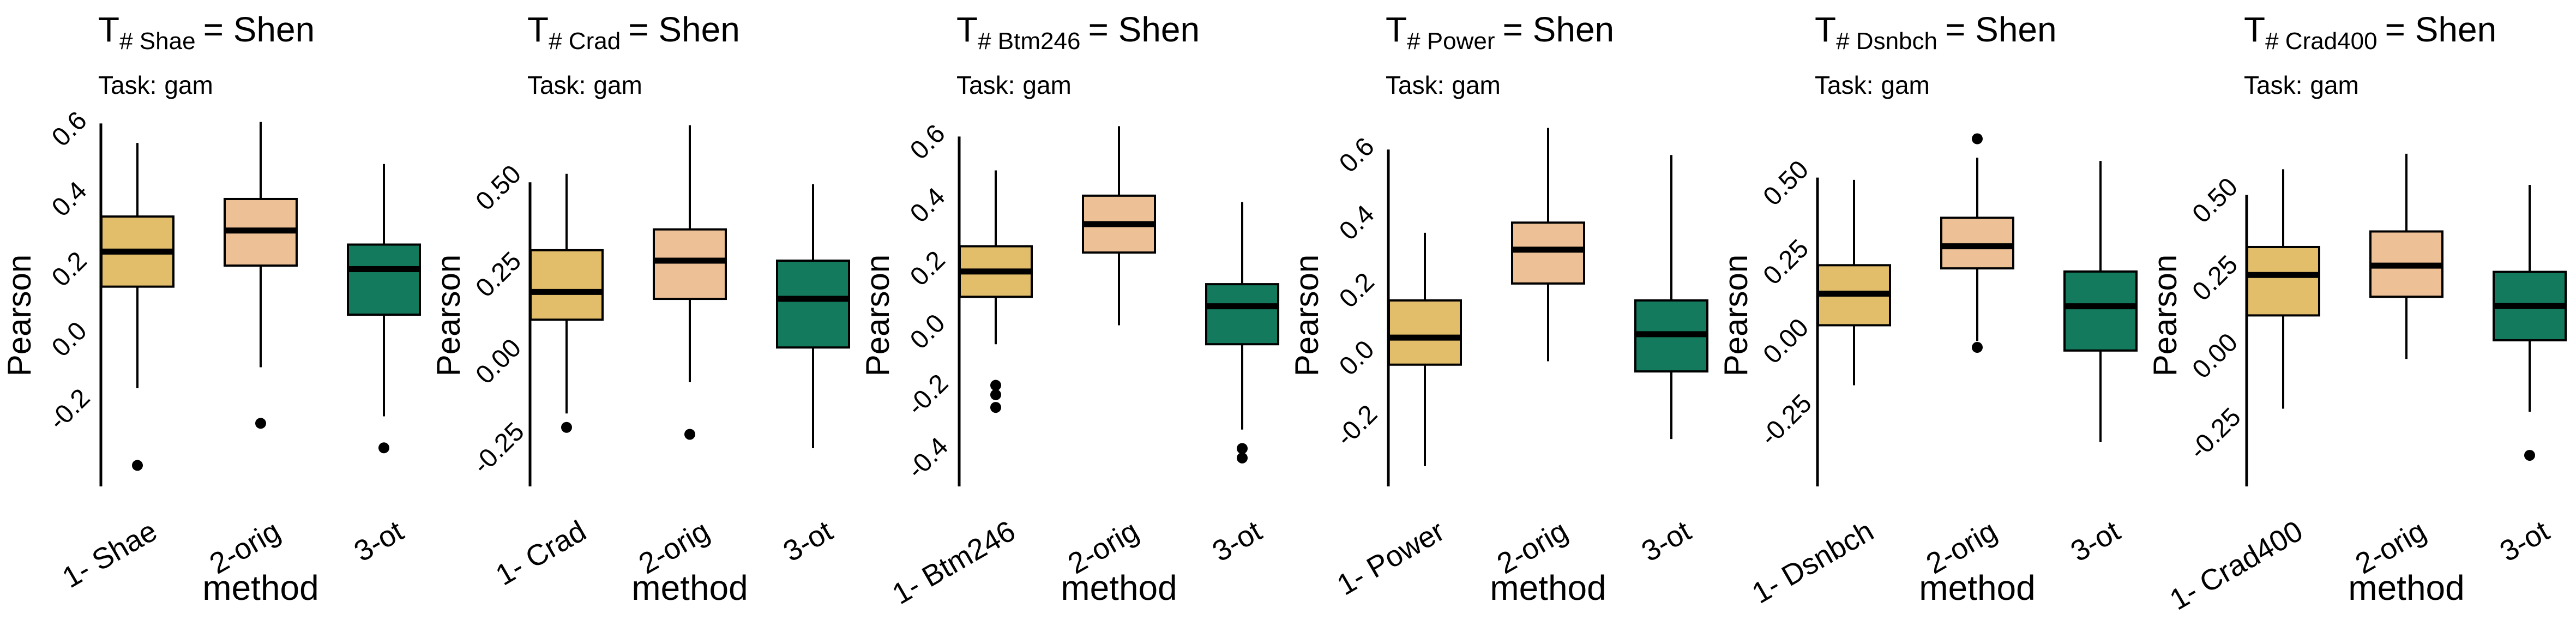 The width and height of the screenshot is (2576, 644). What do you see at coordinates (541, 553) in the screenshot?
I see `x-tick-label: 1- Crad` at bounding box center [541, 553].